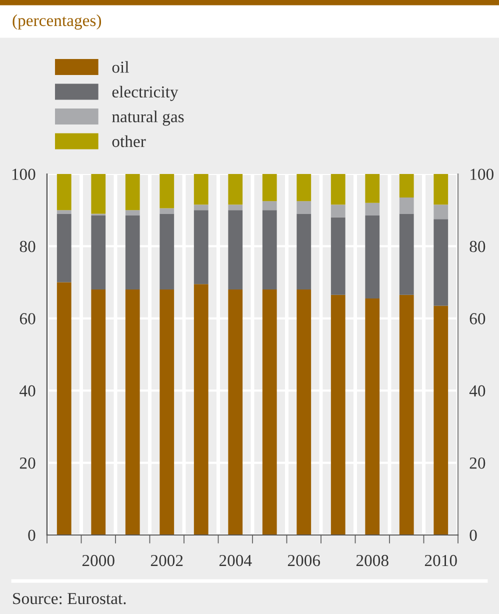 The width and height of the screenshot is (499, 614). I want to click on x-tick-label: 2002, so click(166, 560).